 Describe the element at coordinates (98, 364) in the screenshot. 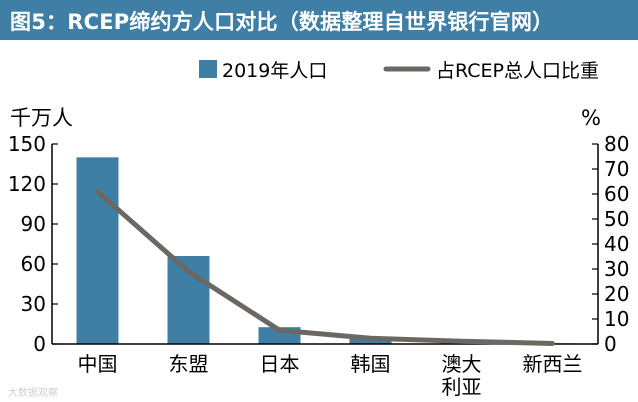

I see `x-tick-label-中国: 中国` at that location.